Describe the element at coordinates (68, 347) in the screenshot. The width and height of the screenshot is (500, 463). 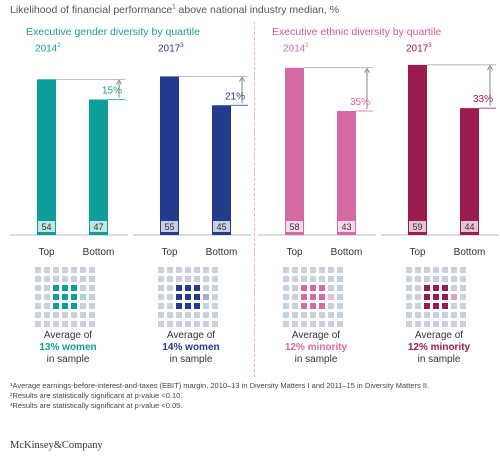
I see `avg-highlight: 13% women` at that location.